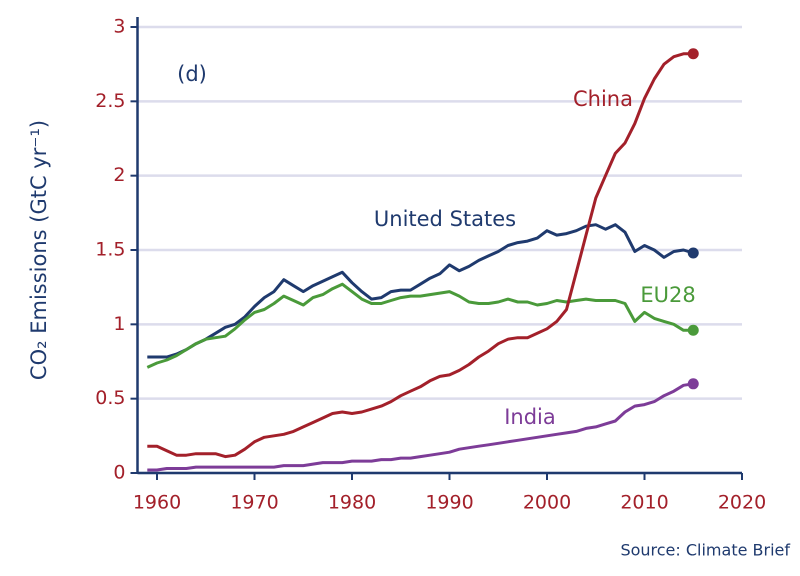 This screenshot has width=800, height=576. Describe the element at coordinates (110, 398) in the screenshot. I see `y-tick-label: 0.5` at that location.